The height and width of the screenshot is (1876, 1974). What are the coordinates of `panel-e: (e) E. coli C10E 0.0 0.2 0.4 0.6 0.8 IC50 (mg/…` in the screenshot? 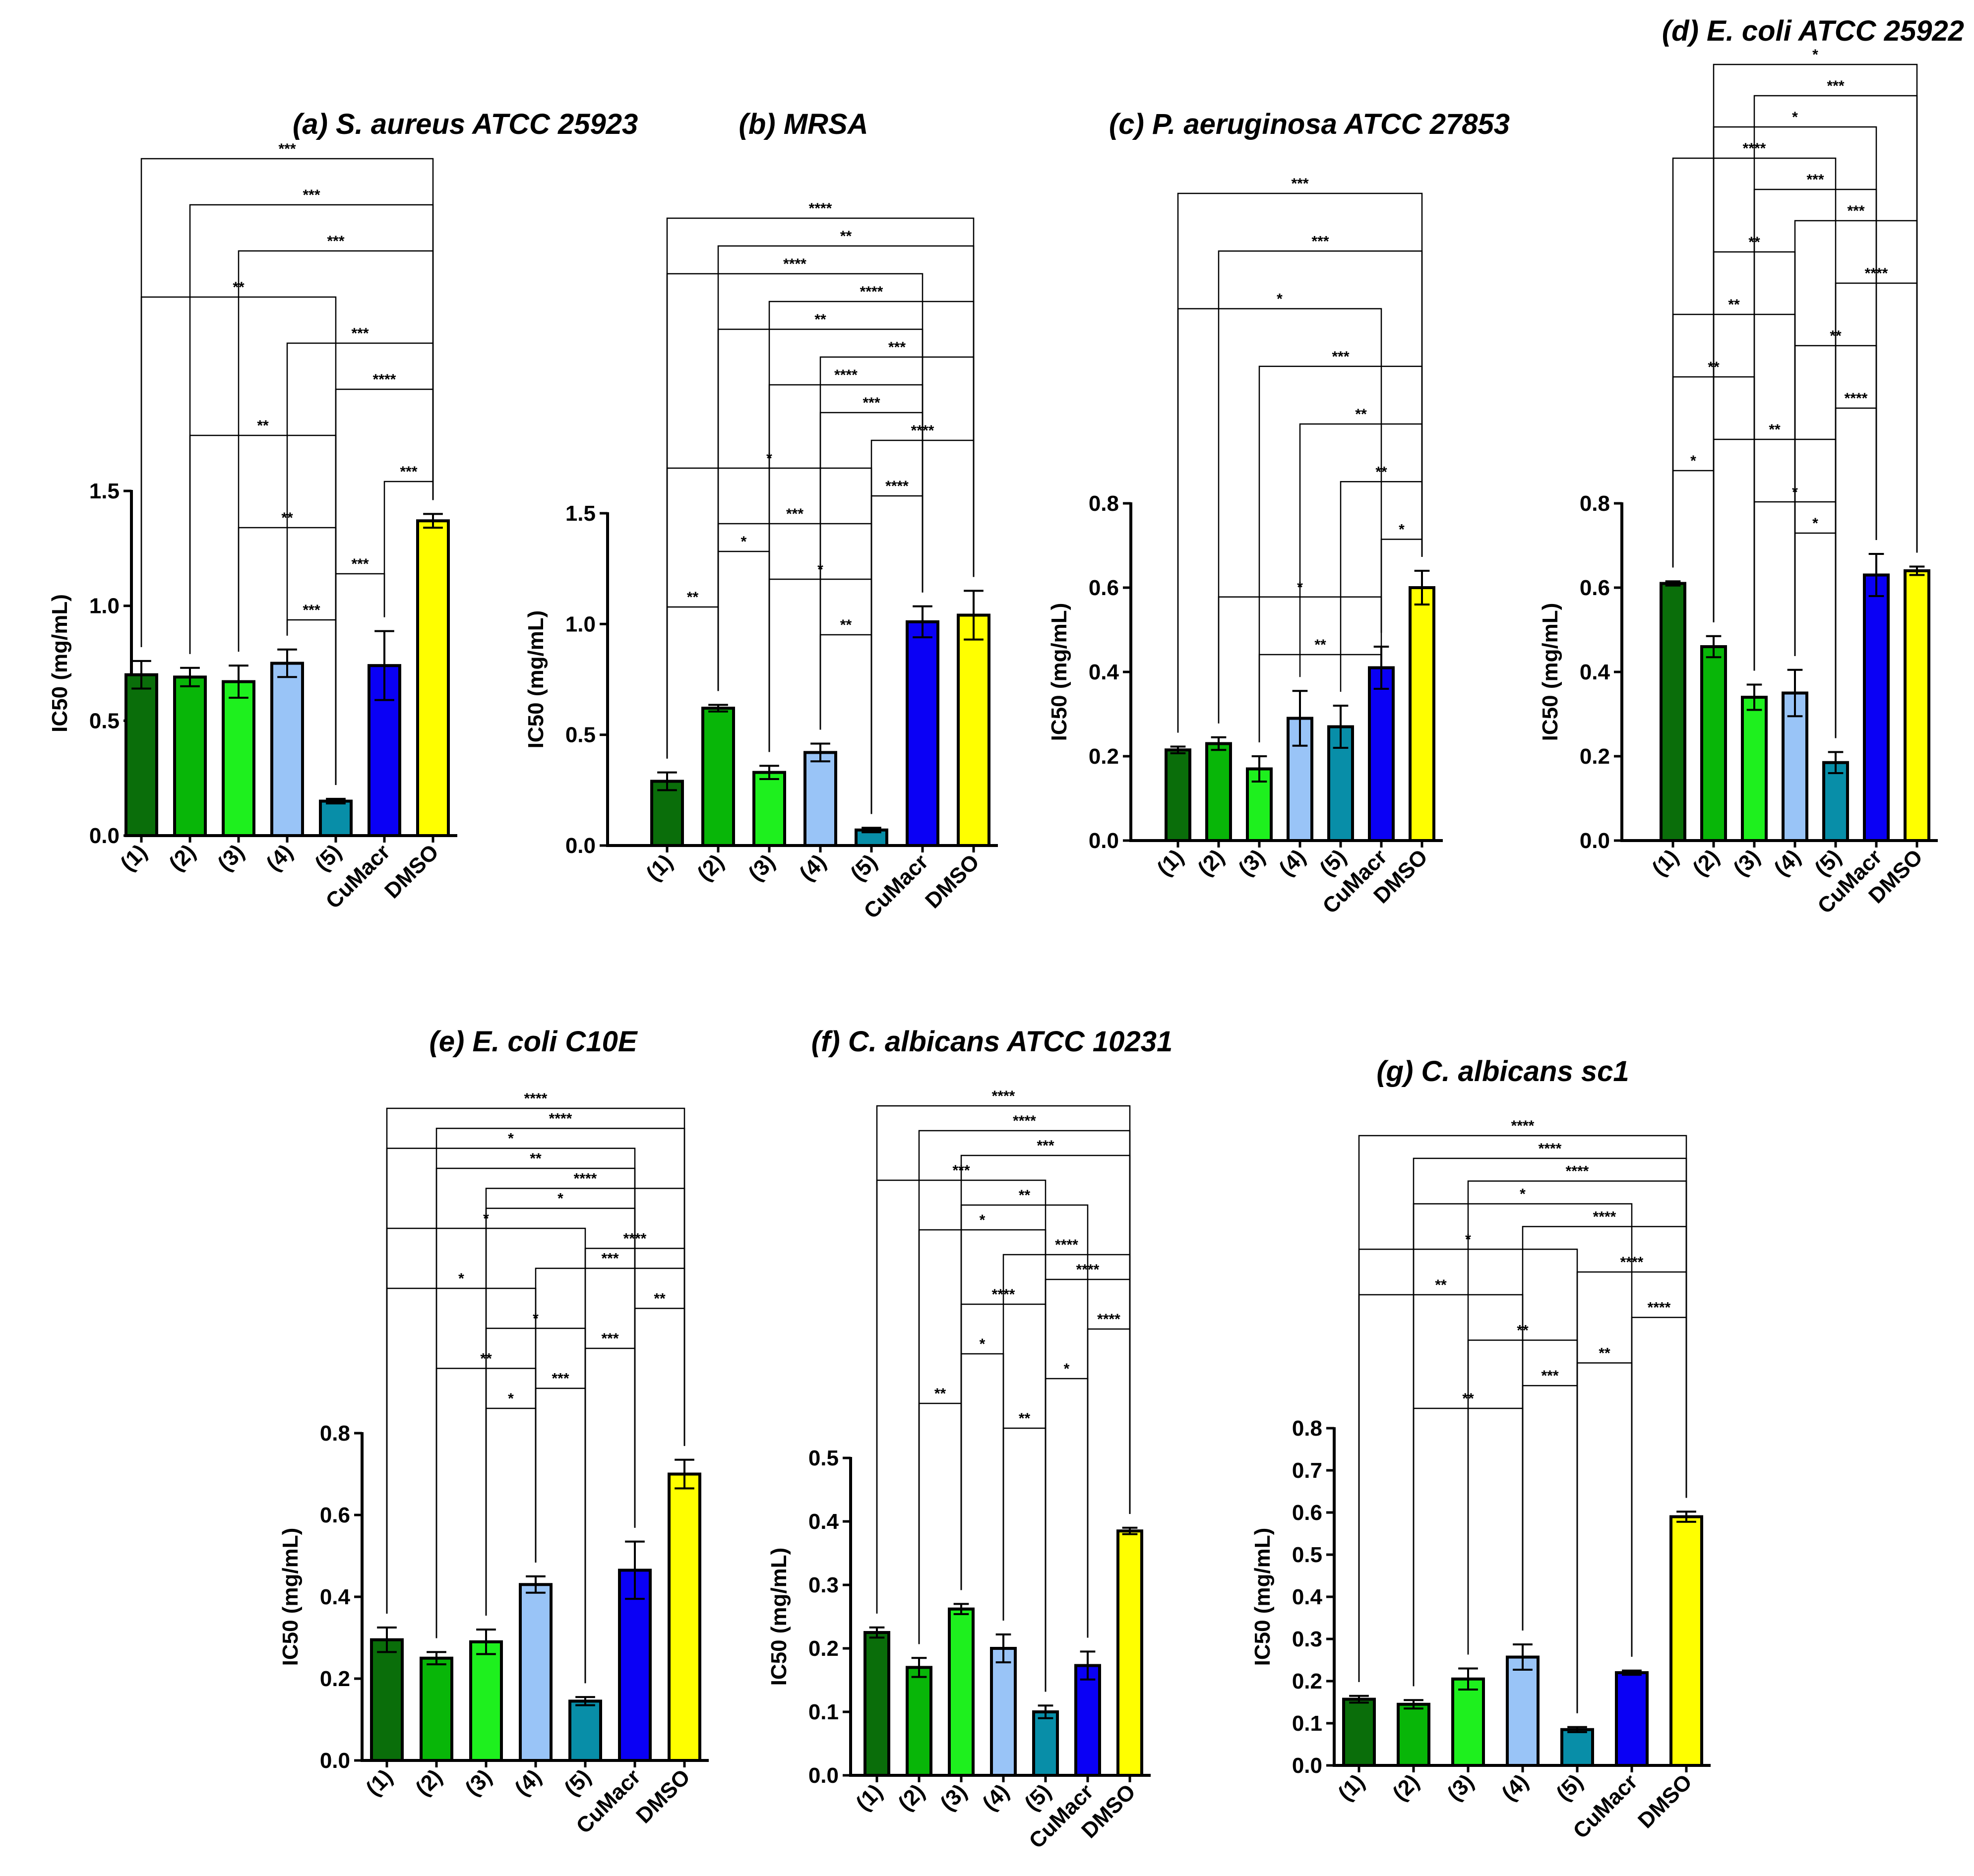 It's located at (494, 1432).